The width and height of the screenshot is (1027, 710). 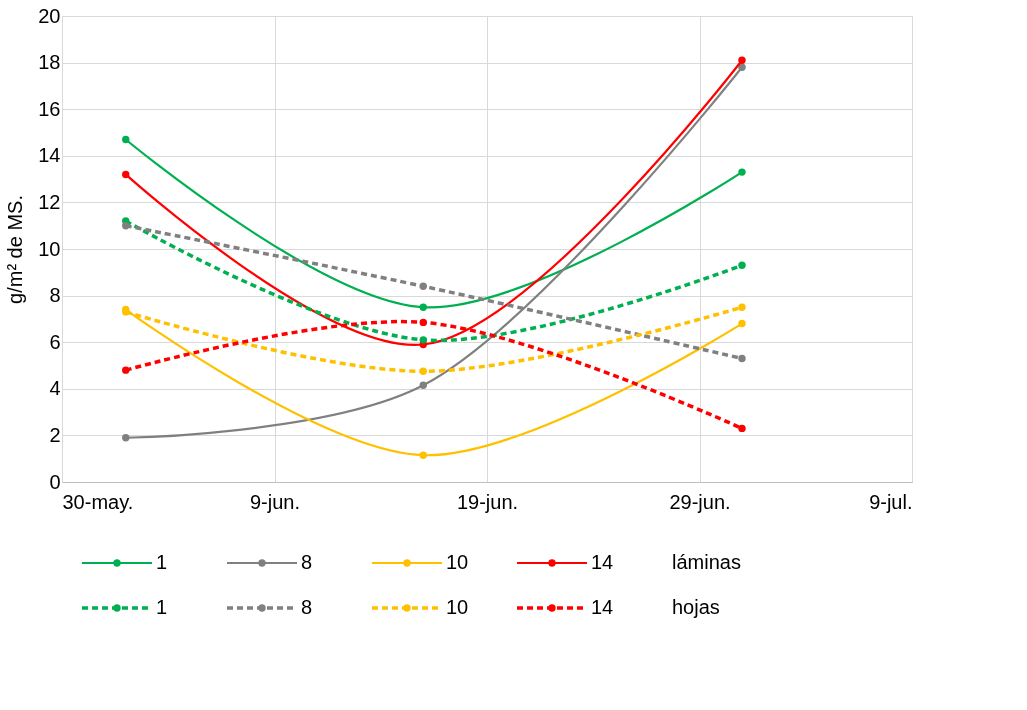 I want to click on y-tick-label: 12, so click(x=49, y=201).